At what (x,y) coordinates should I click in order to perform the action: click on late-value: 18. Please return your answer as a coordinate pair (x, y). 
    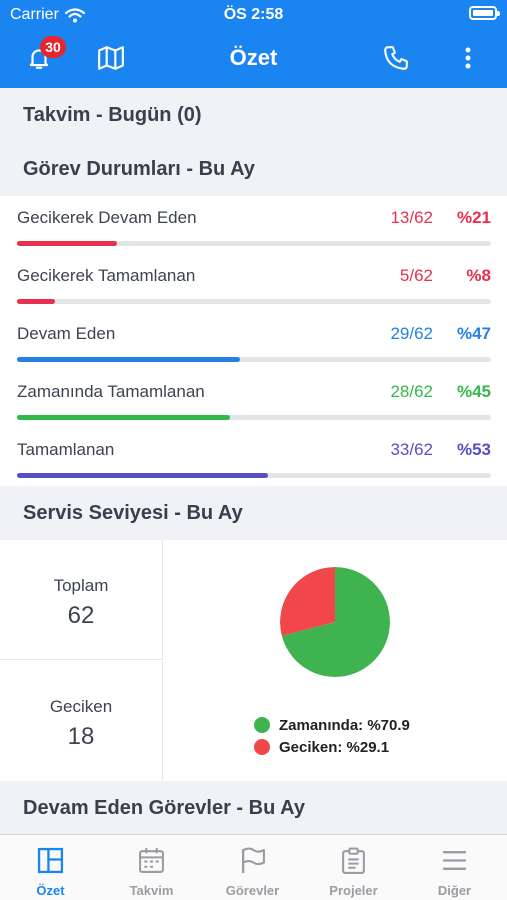
    Looking at the image, I should click on (81, 736).